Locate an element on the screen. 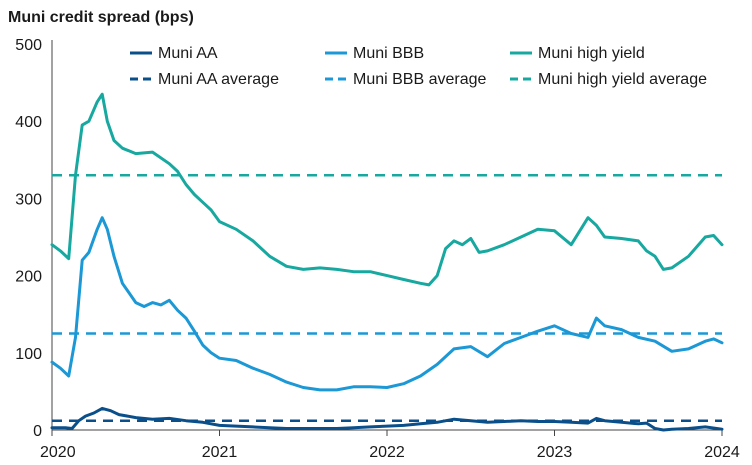 This screenshot has width=752, height=465. chart-title: Muni credit spread (bps) is located at coordinates (101, 17).